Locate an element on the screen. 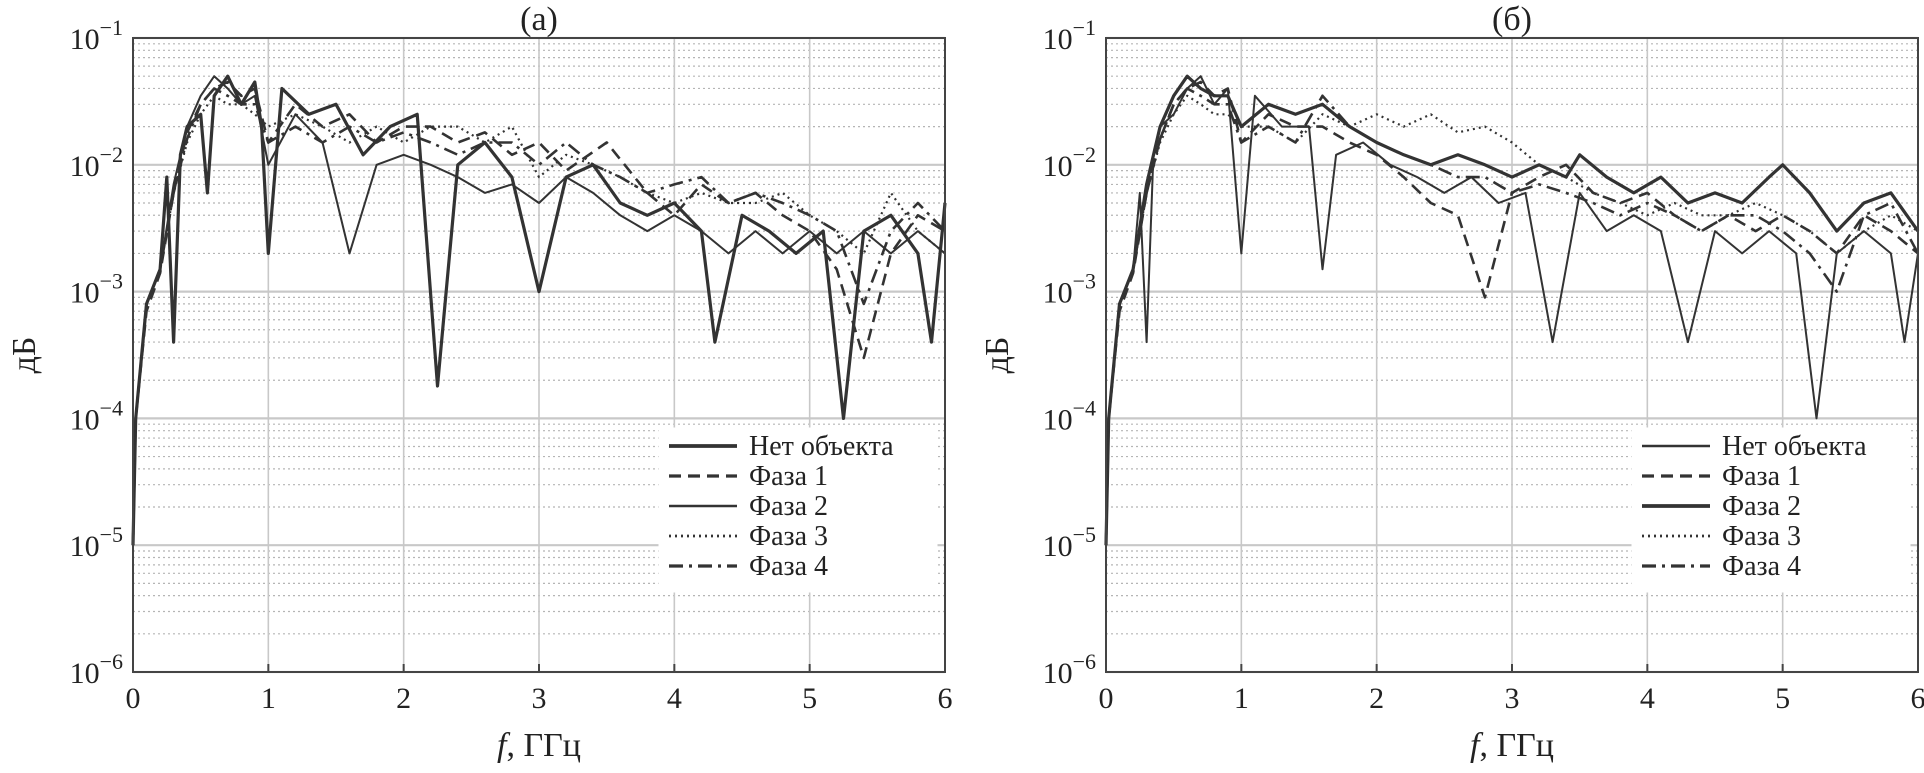 The width and height of the screenshot is (1924, 773). panel-title: (а) is located at coordinates (539, 19).